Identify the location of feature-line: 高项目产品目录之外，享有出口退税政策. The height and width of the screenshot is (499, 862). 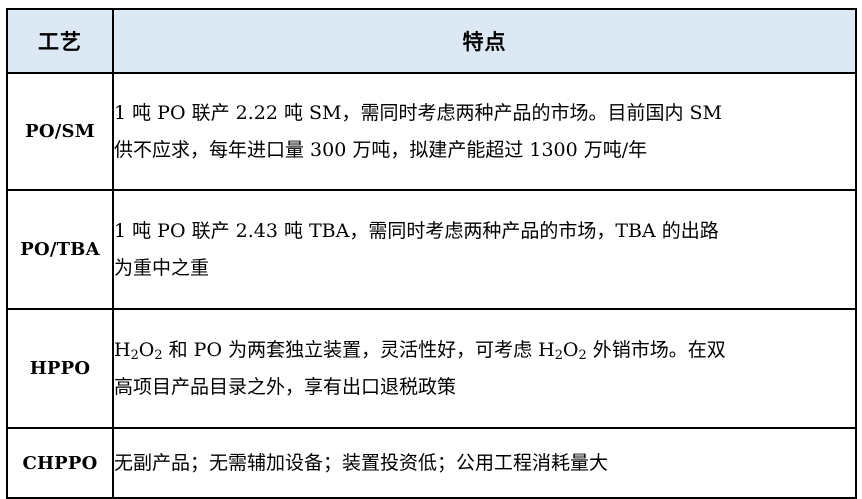
(285, 386).